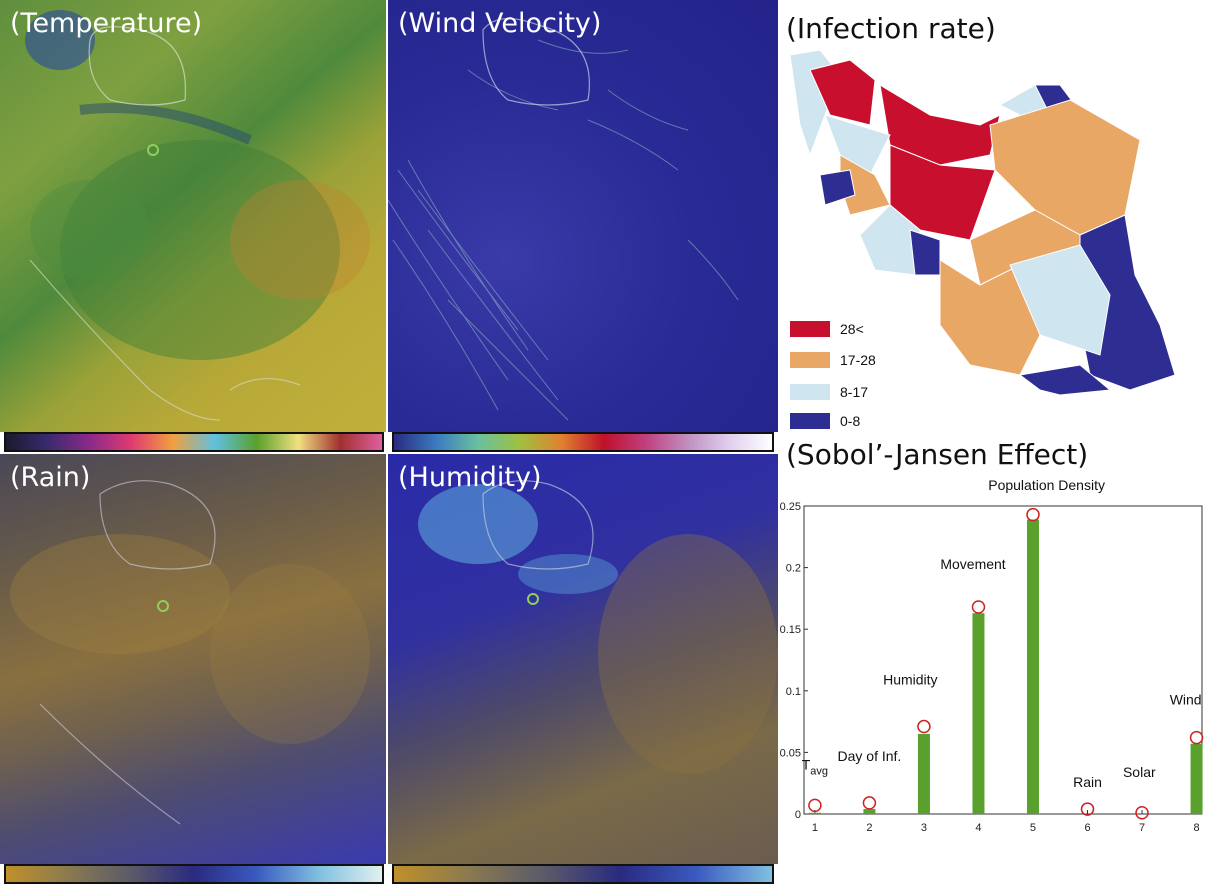  Describe the element at coordinates (833, 360) in the screenshot. I see `legend-item-17-28: 17-28` at that location.